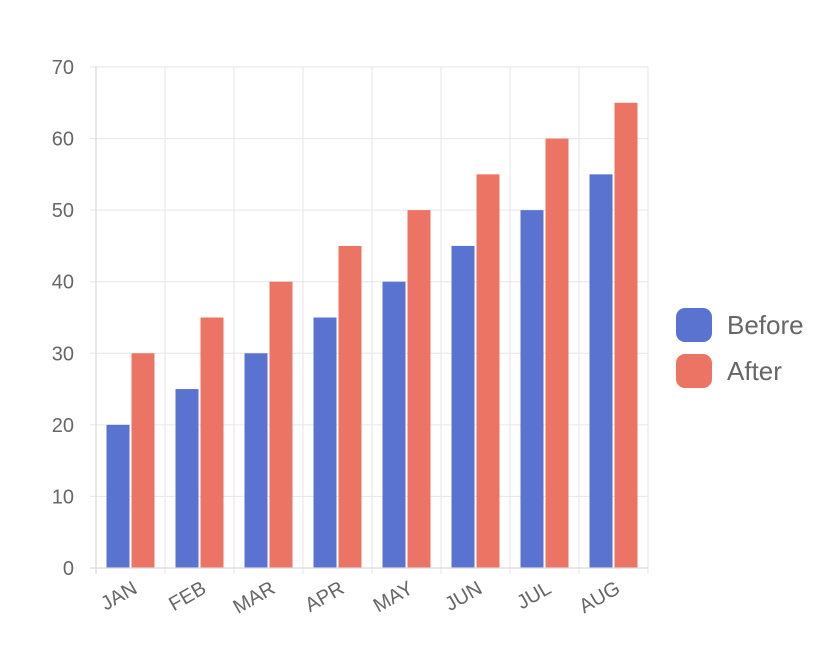 Image resolution: width=840 pixels, height=659 pixels. I want to click on bar-before-may, so click(394, 424).